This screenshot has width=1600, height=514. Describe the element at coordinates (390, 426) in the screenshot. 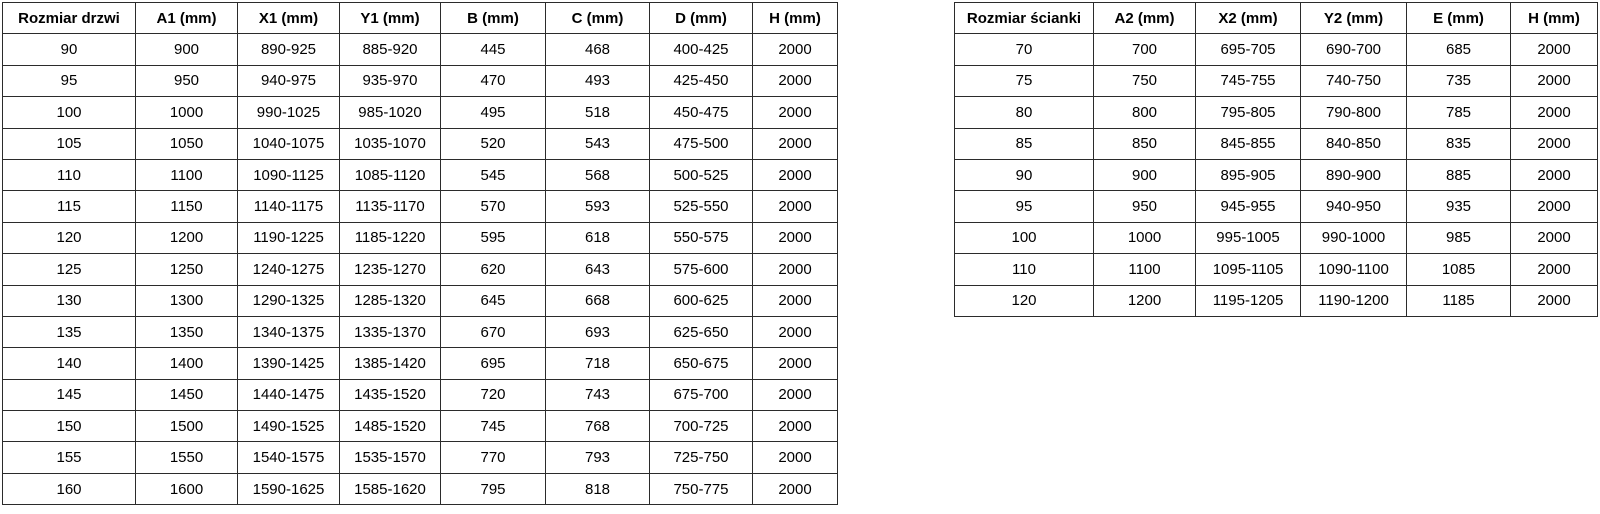

I see `table-cell: 1485-1520` at that location.